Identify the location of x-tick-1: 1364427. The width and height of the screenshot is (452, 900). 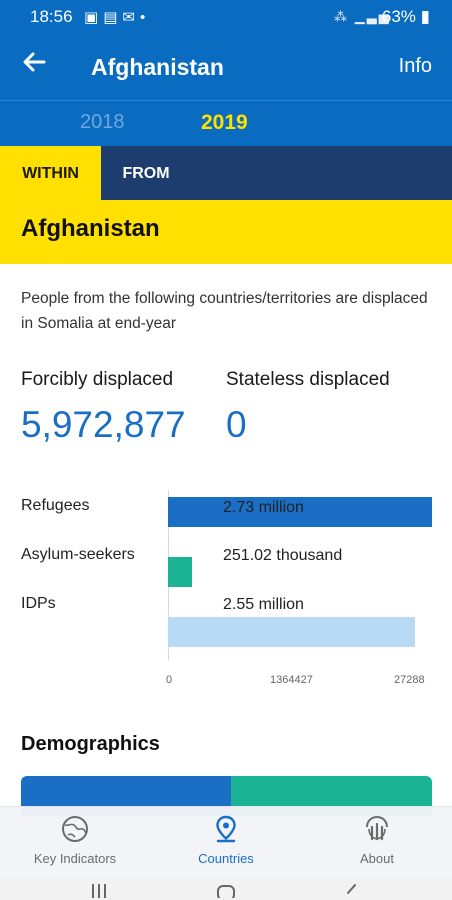
(291, 680).